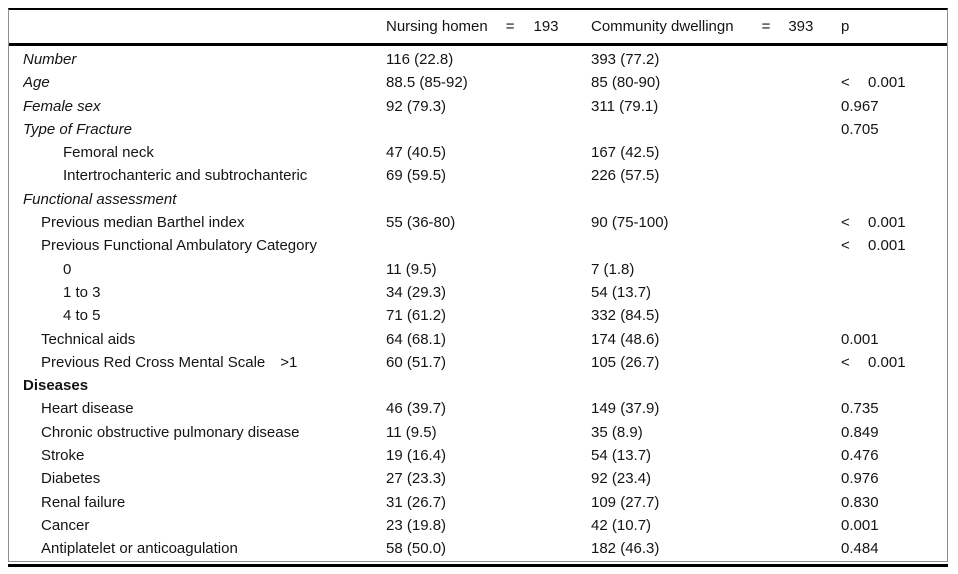 The image size is (958, 574). What do you see at coordinates (894, 455) in the screenshot?
I see `p-cell: 0.476` at bounding box center [894, 455].